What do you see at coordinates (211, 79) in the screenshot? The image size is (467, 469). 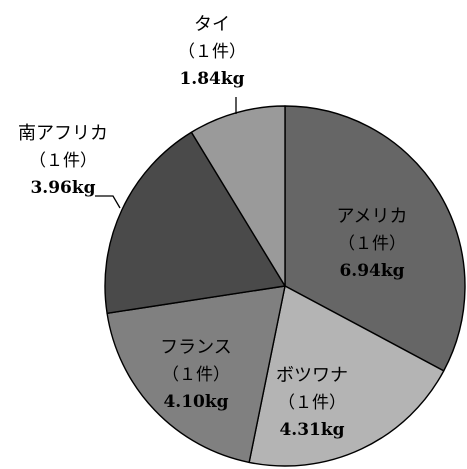 I see `slice-label-value: 1.84kg` at bounding box center [211, 79].